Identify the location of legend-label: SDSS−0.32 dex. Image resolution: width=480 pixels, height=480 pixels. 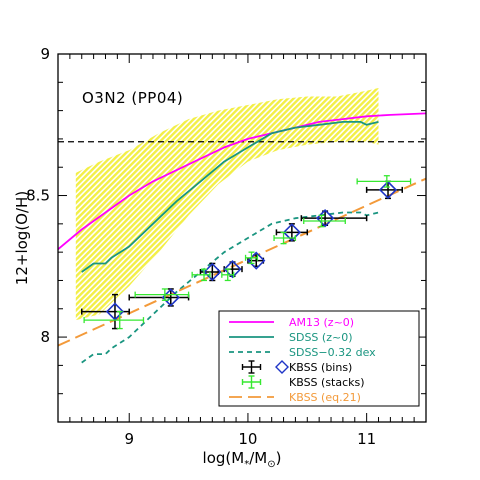
(332, 352).